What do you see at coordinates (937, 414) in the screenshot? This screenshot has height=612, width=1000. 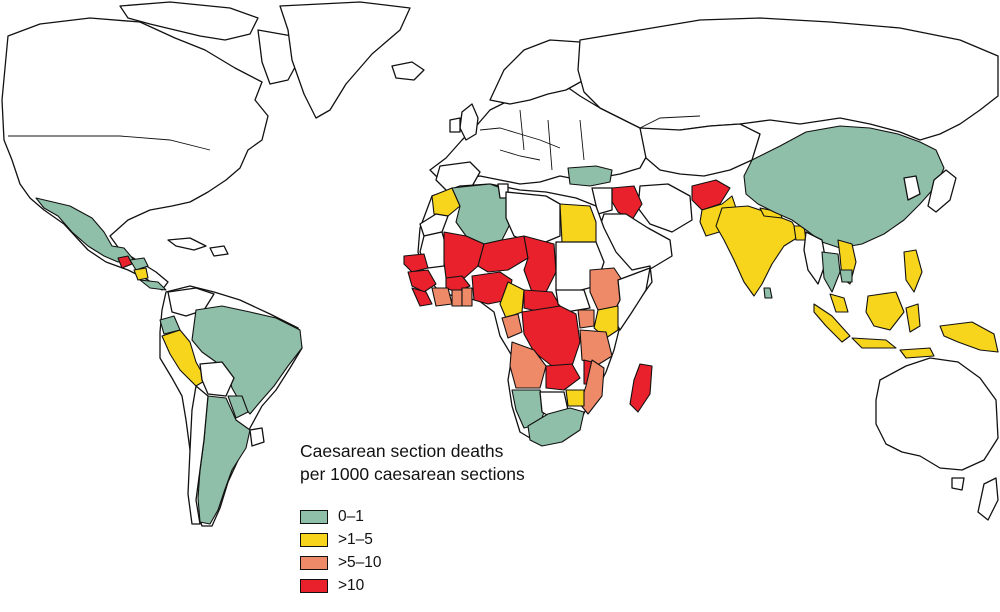 I see `australia` at bounding box center [937, 414].